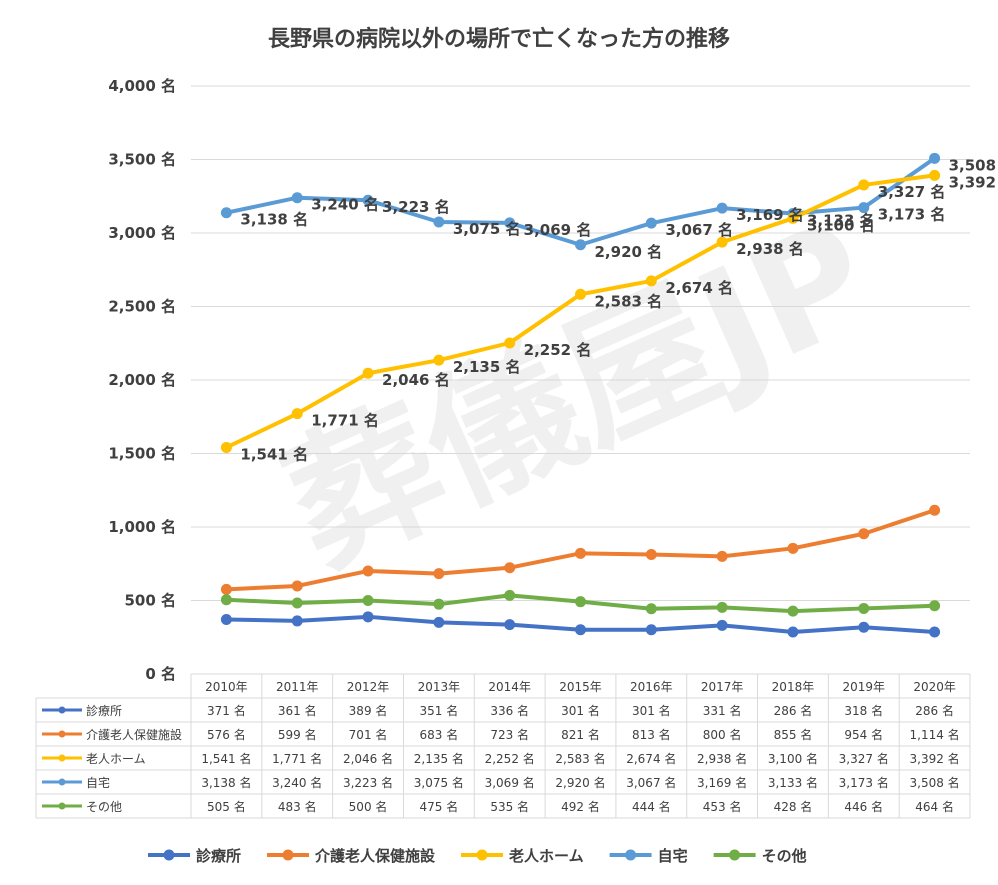 The image size is (998, 885). What do you see at coordinates (416, 380) in the screenshot?
I see `data-label: 2,046 名` at bounding box center [416, 380].